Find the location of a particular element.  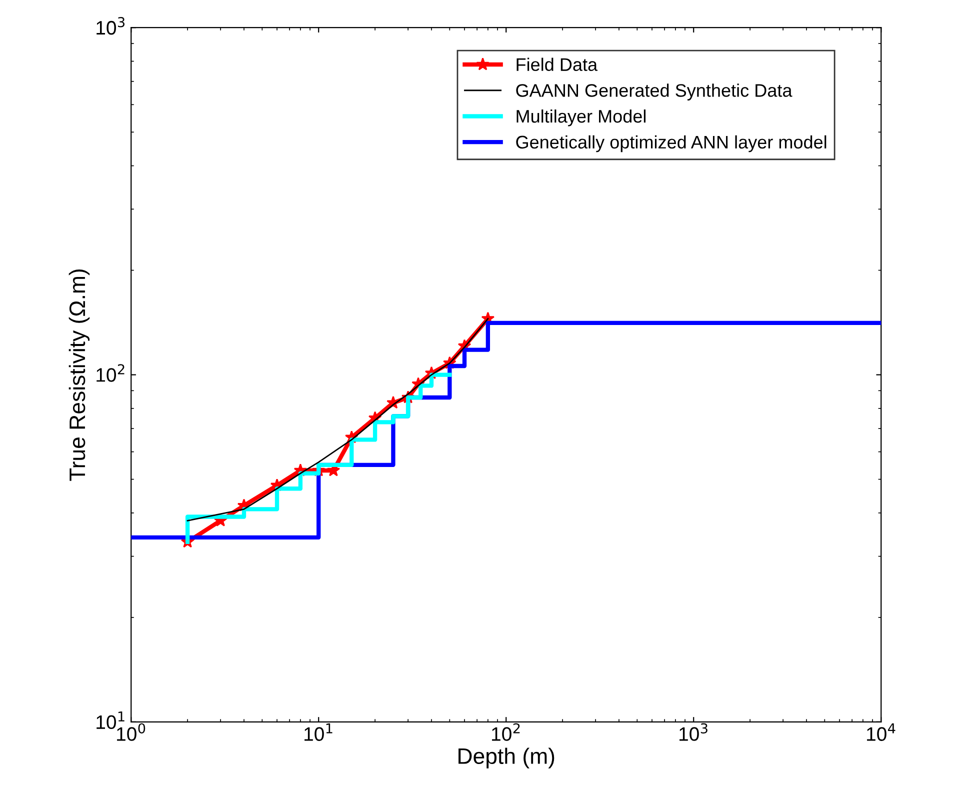

legend-label: Field Data is located at coordinates (557, 65).